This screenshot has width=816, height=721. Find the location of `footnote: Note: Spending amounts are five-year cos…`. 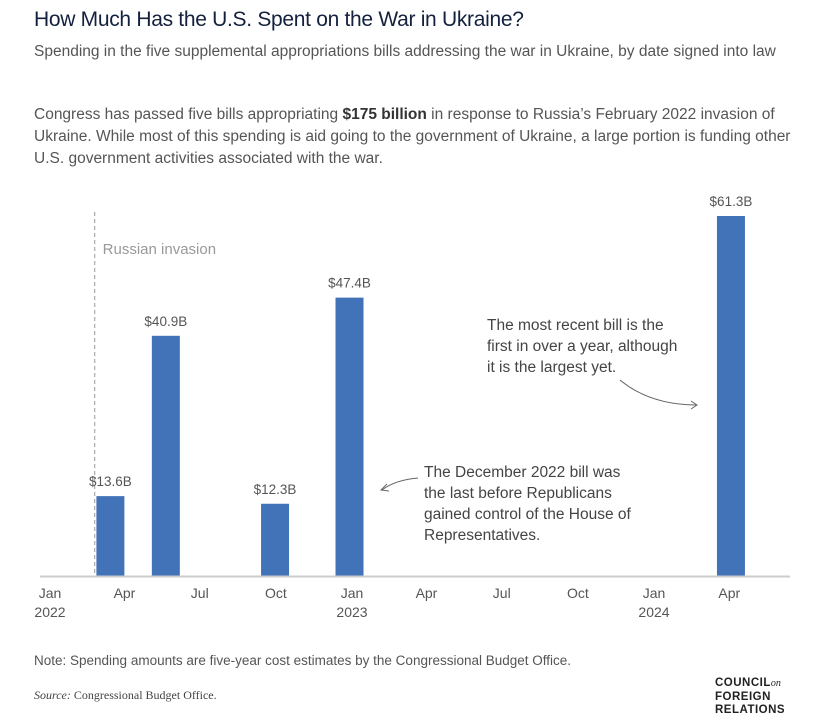

footnote: Note: Spending amounts are five-year cos… is located at coordinates (303, 660).